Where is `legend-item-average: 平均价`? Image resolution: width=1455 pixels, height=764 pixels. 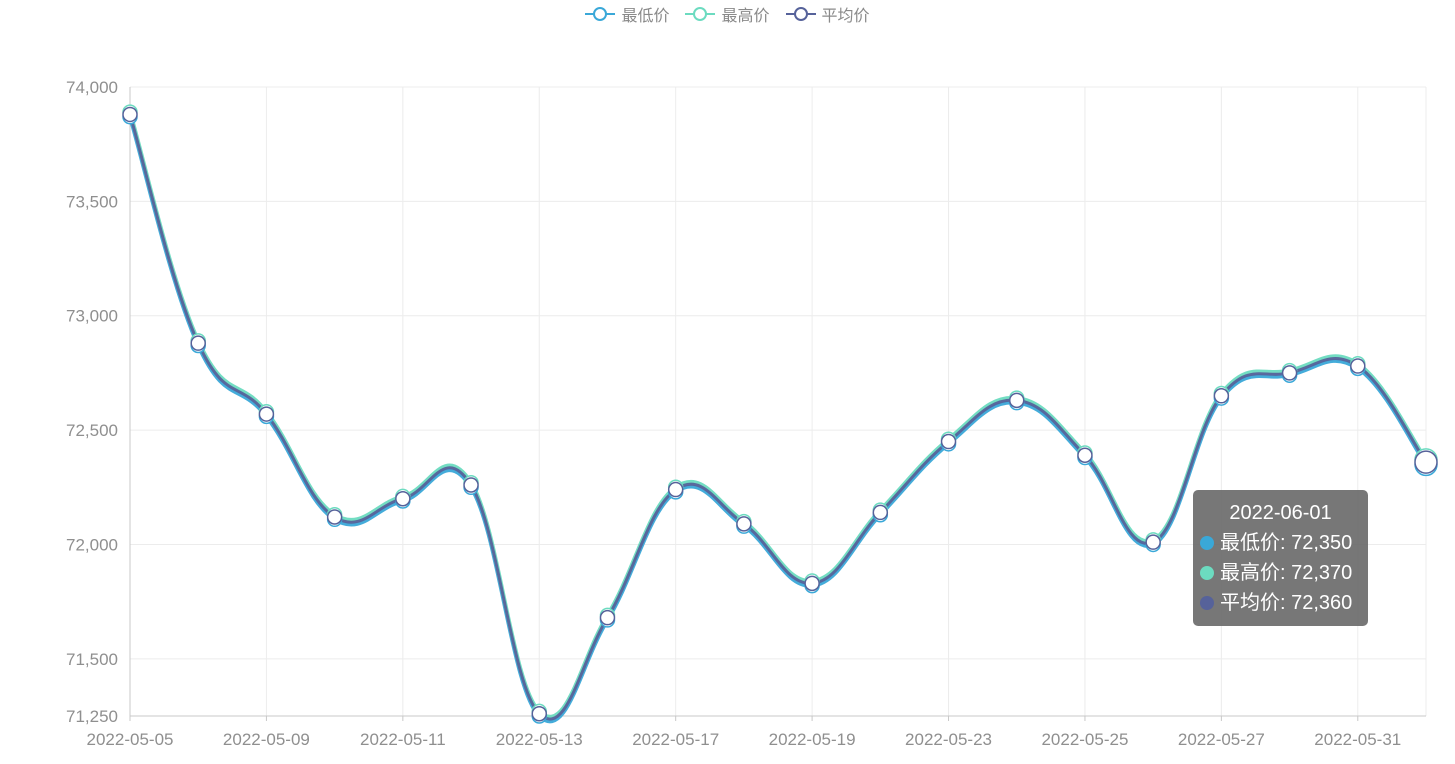 legend-item-average: 平均价 is located at coordinates (827, 14).